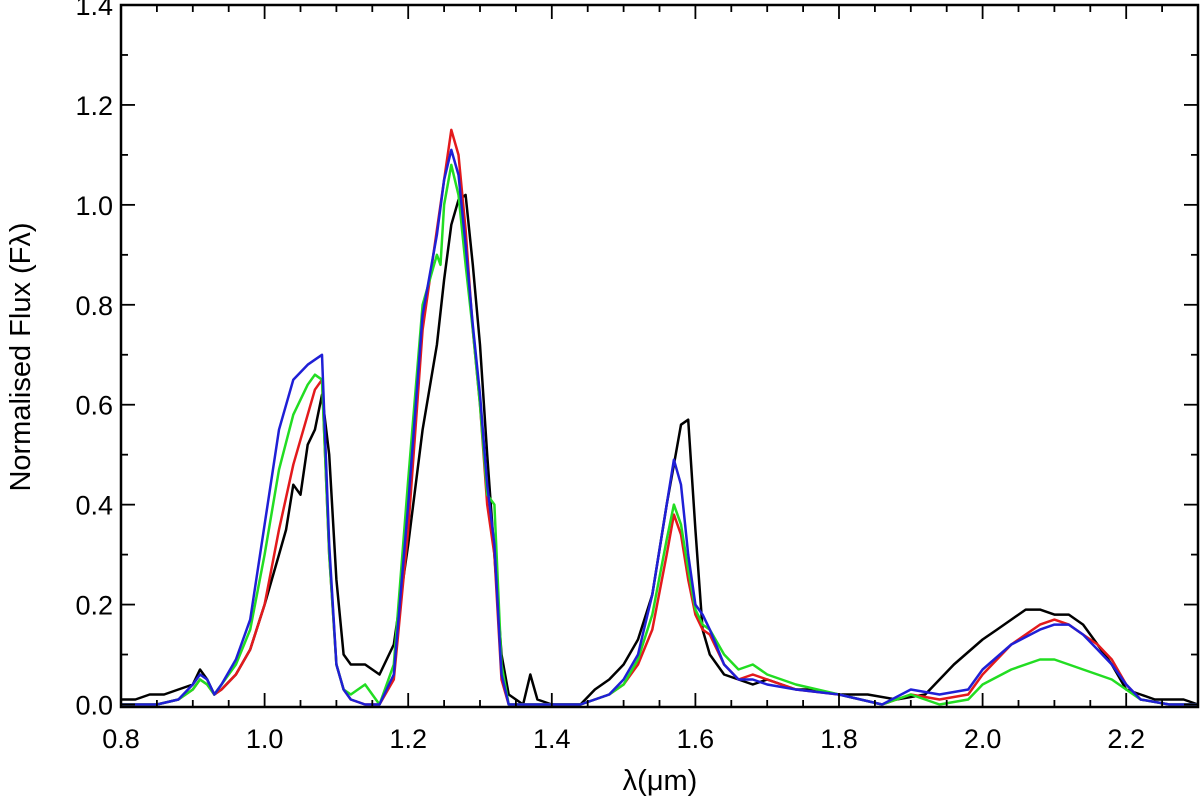 This screenshot has height=803, width=1200. Describe the element at coordinates (94, 106) in the screenshot. I see `y-tick-label: 1.2` at that location.